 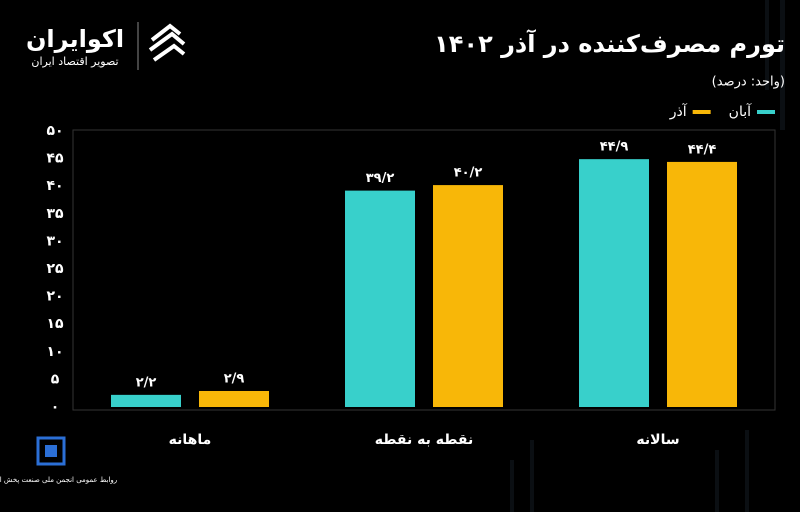 What do you see at coordinates (54, 241) in the screenshot?
I see `y-tick-label: ۳۰` at bounding box center [54, 241].